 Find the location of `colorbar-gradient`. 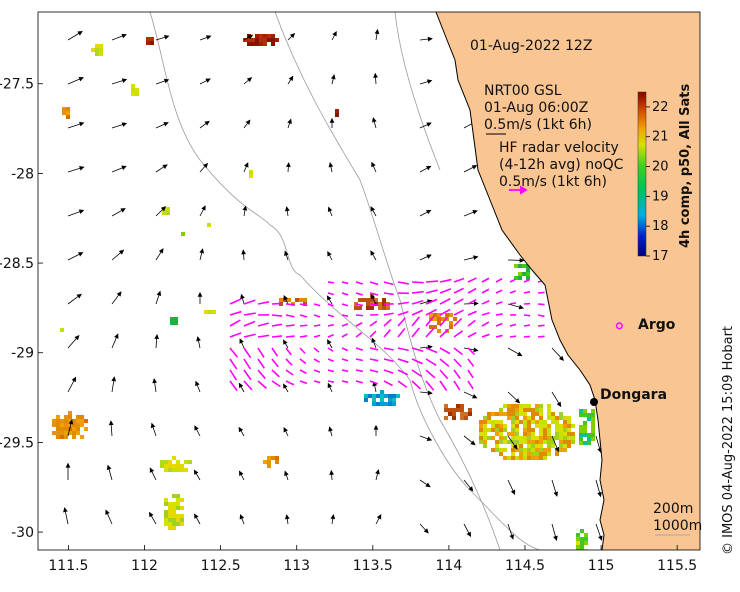

colorbar-gradient is located at coordinates (642, 174).